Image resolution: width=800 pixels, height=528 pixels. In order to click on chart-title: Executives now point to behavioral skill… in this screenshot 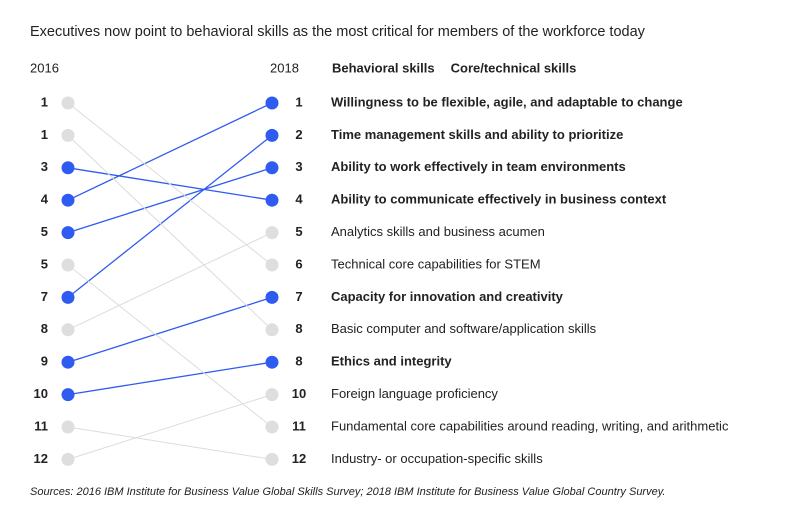, I will do `click(338, 32)`.